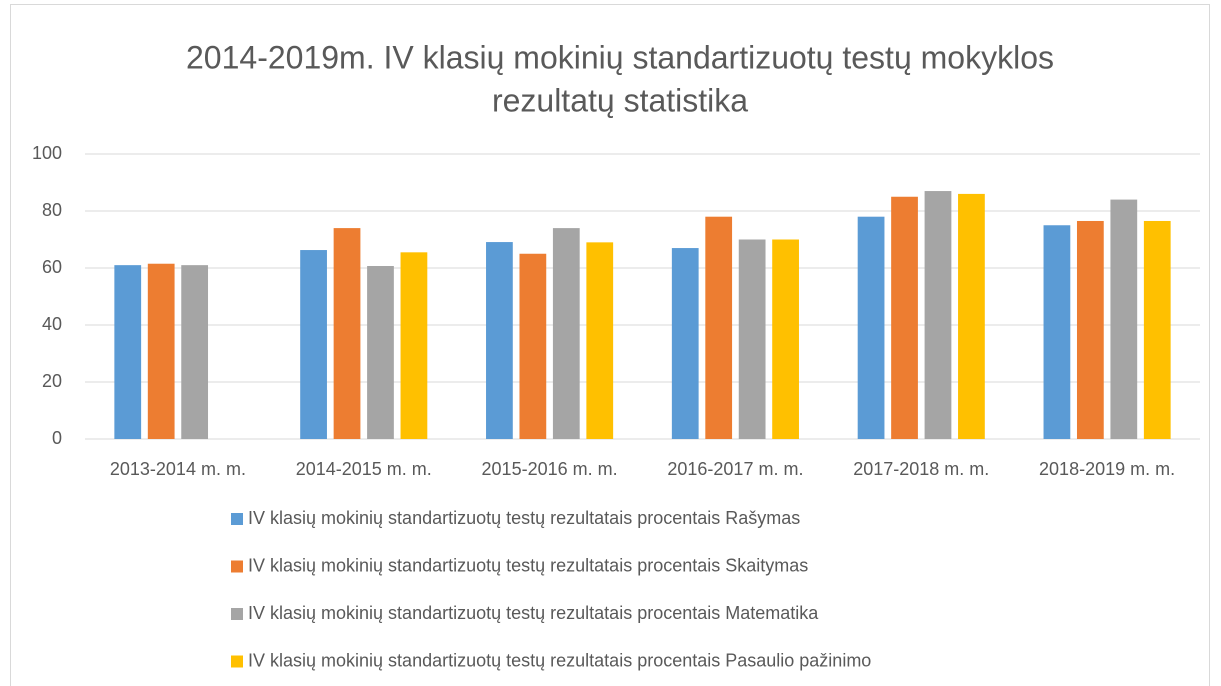  I want to click on y-tick-label: 40, so click(52, 324).